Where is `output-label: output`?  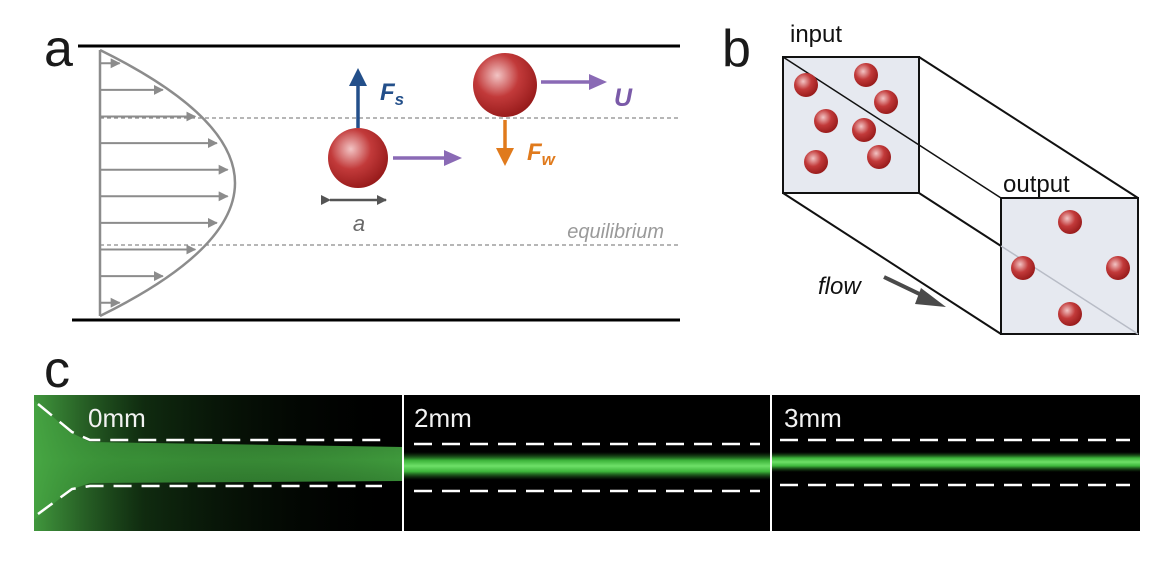 output-label: output is located at coordinates (1036, 184).